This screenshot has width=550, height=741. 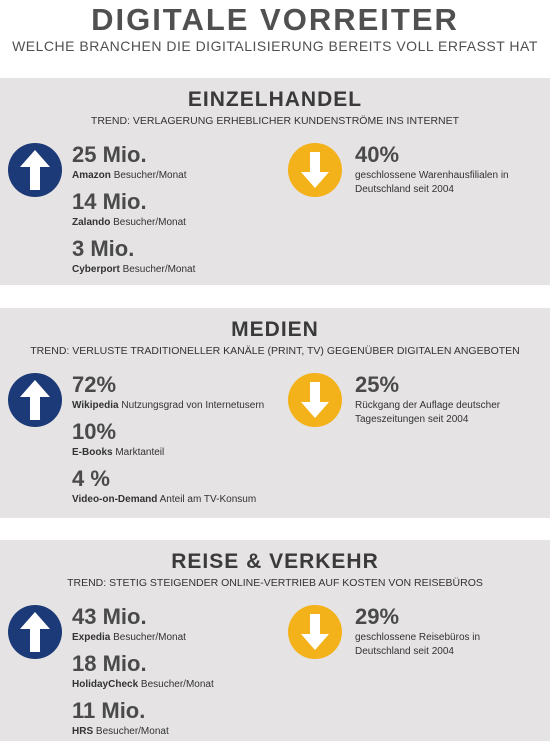 I want to click on stat-value: 43 Mio., so click(x=109, y=616).